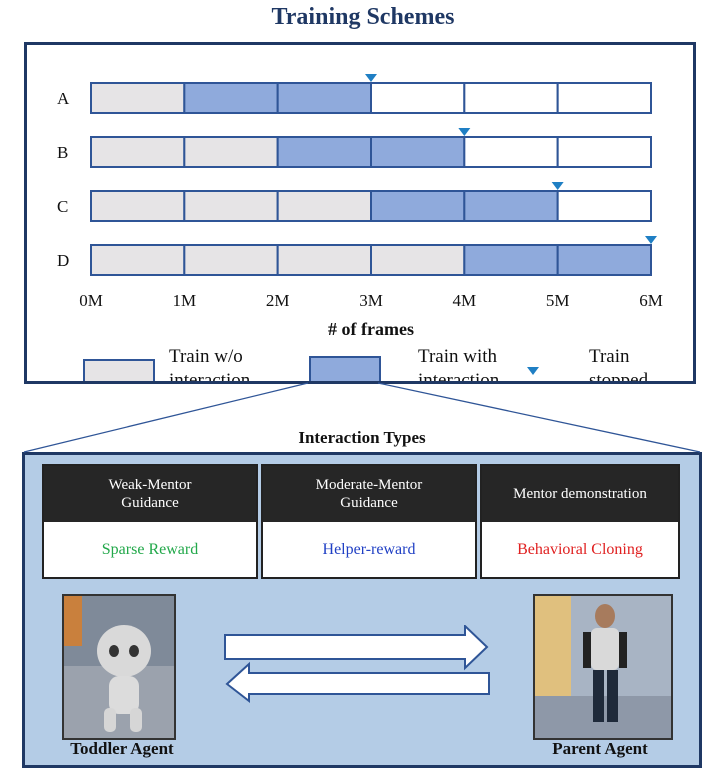  I want to click on legend-label-stopped: Train stopped, so click(619, 363).